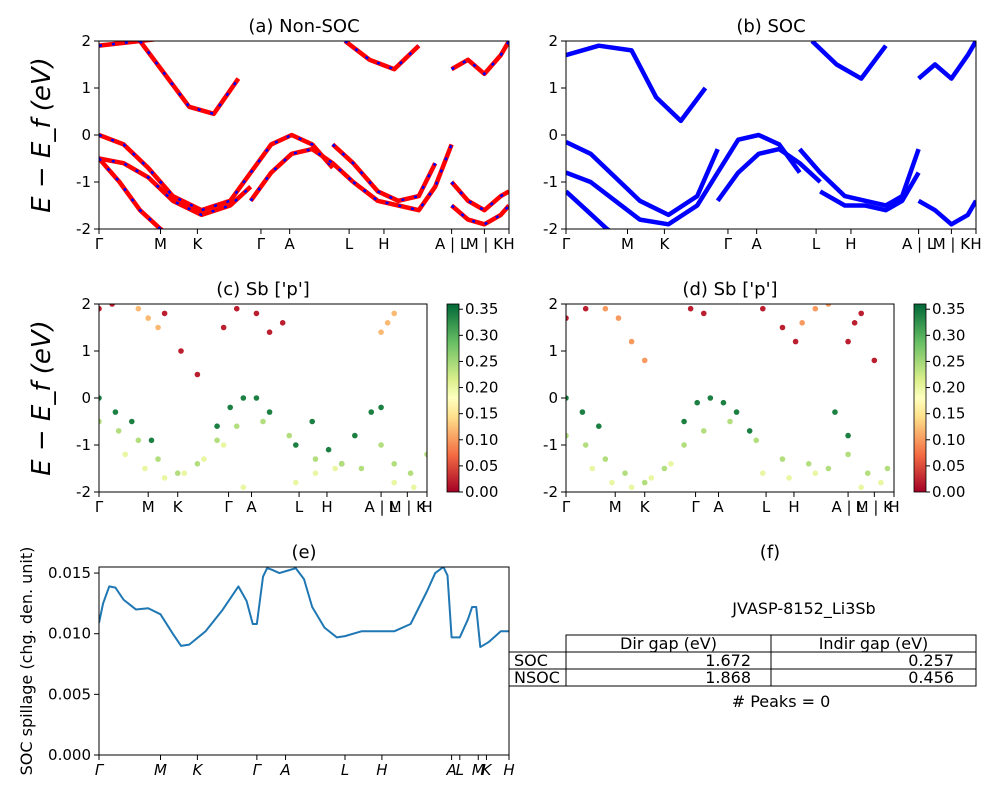 The width and height of the screenshot is (1000, 800). I want to click on axes-frame-c, so click(263, 398).